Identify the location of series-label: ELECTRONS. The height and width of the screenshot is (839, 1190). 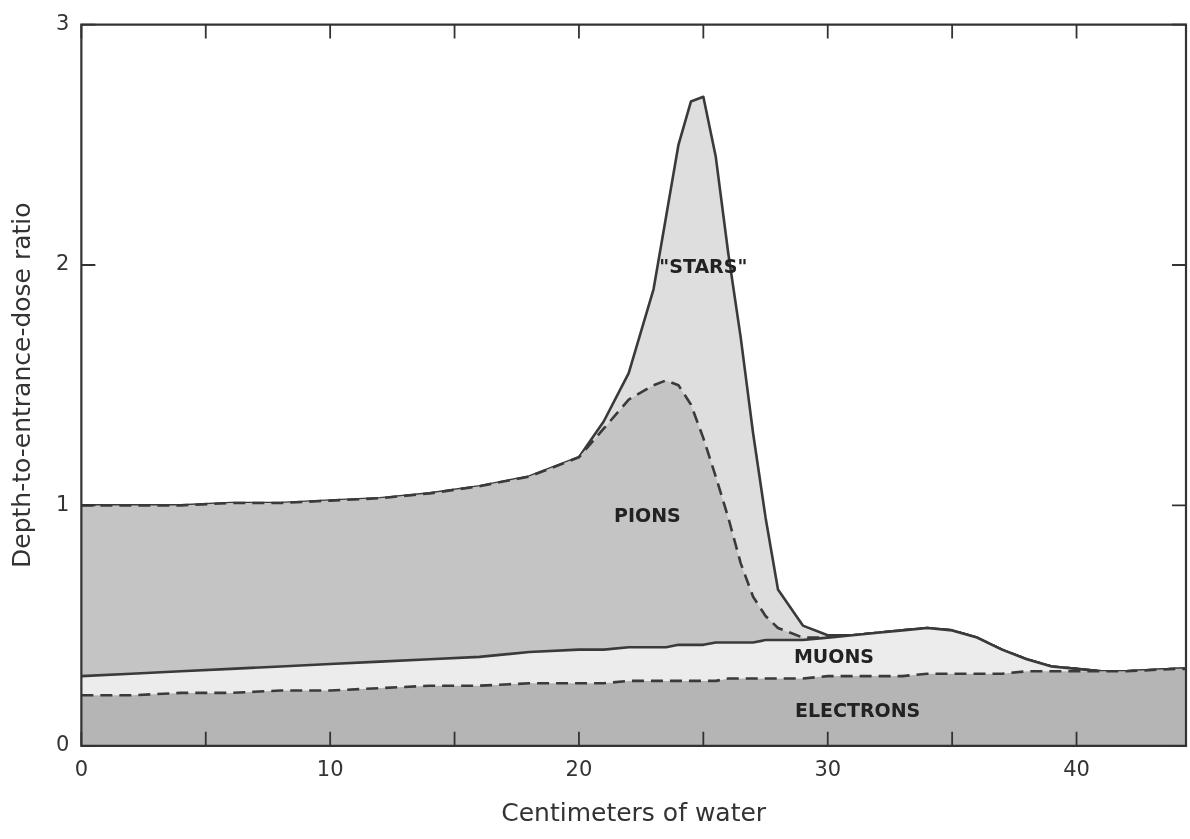
(857, 709).